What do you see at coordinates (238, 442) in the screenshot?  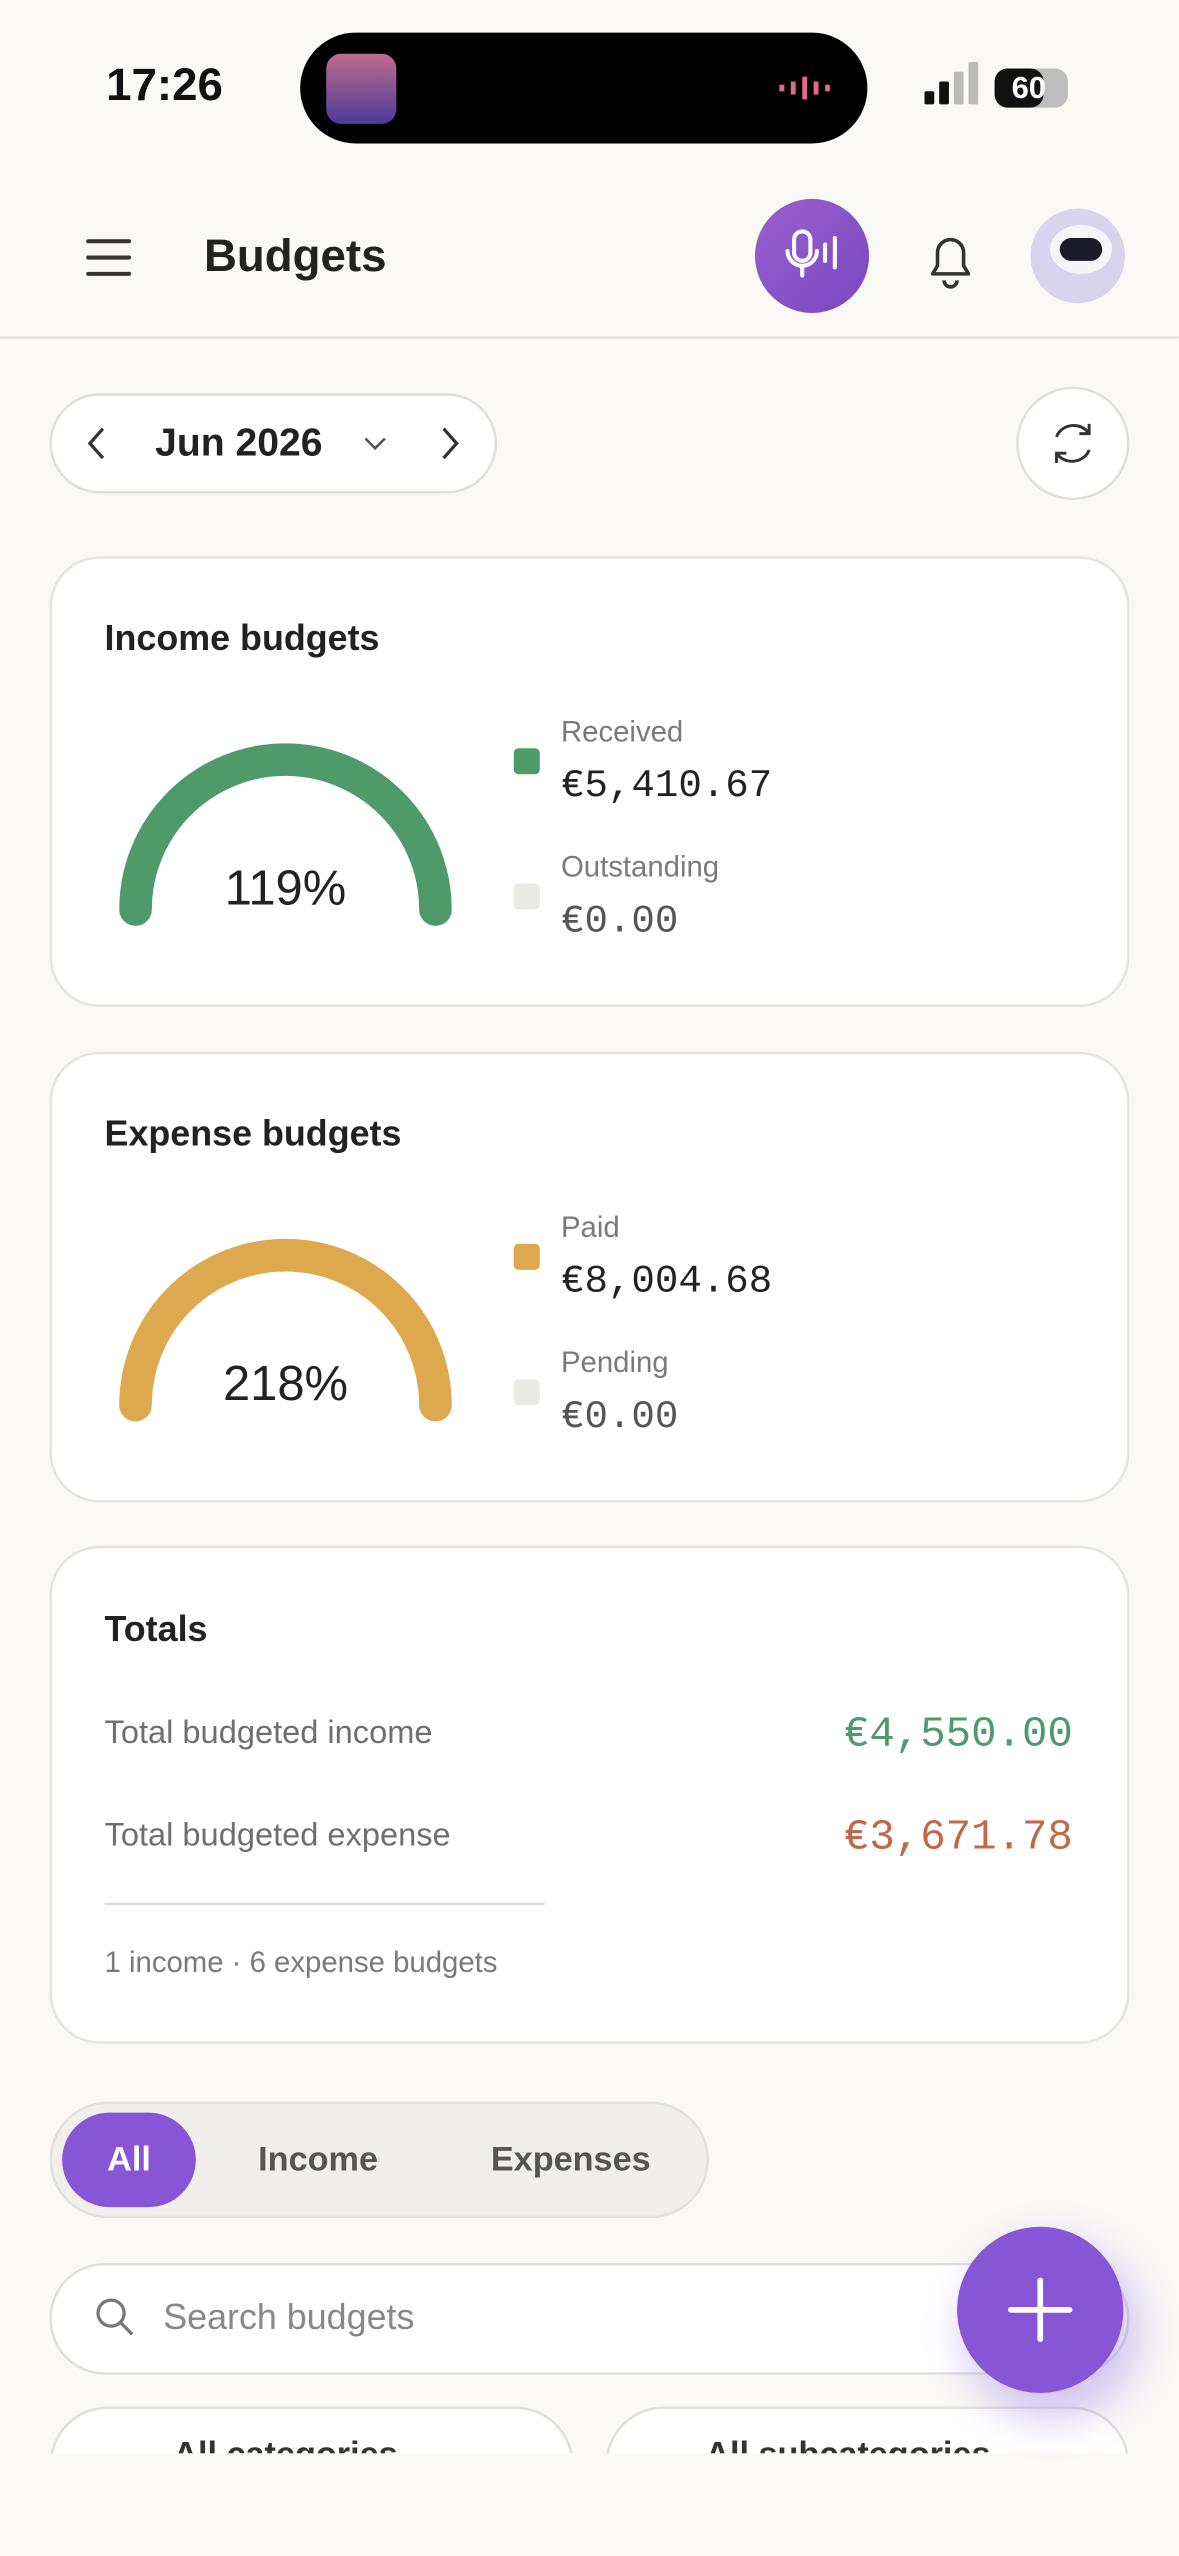 I see `month-label: Jun 2026` at bounding box center [238, 442].